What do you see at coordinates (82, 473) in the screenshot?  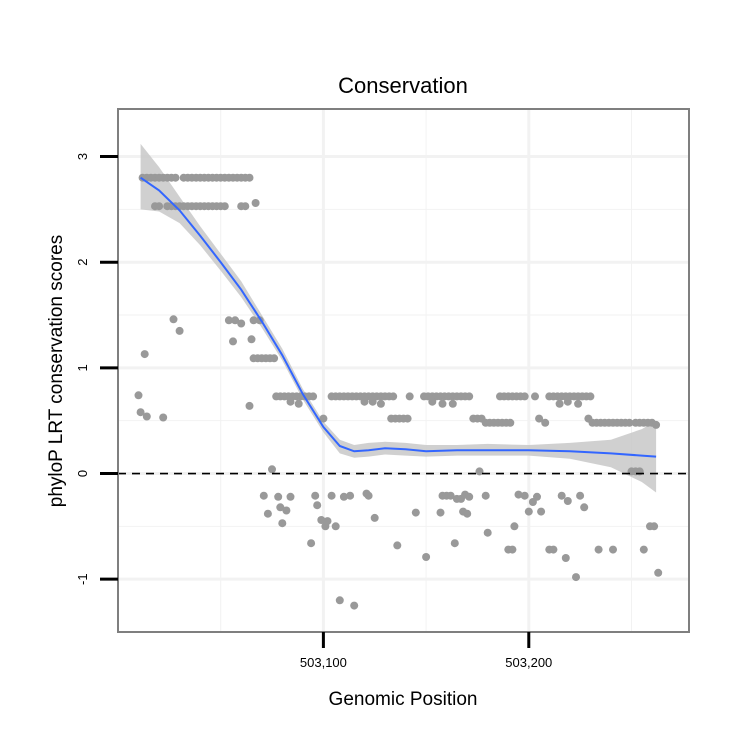 I see `y-tick-label: 0` at bounding box center [82, 473].